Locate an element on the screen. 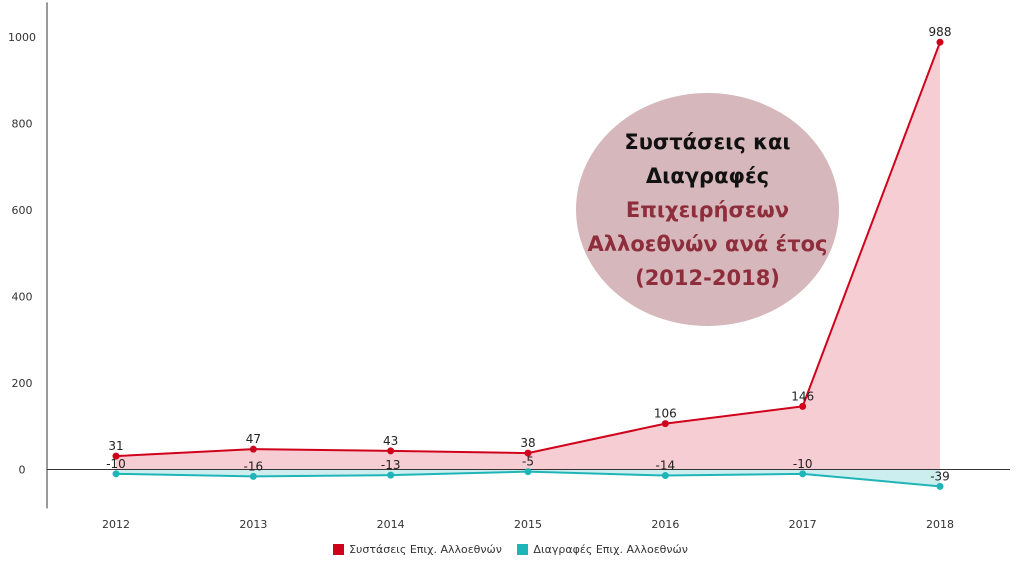  x-tick-label: 2017 is located at coordinates (803, 524).